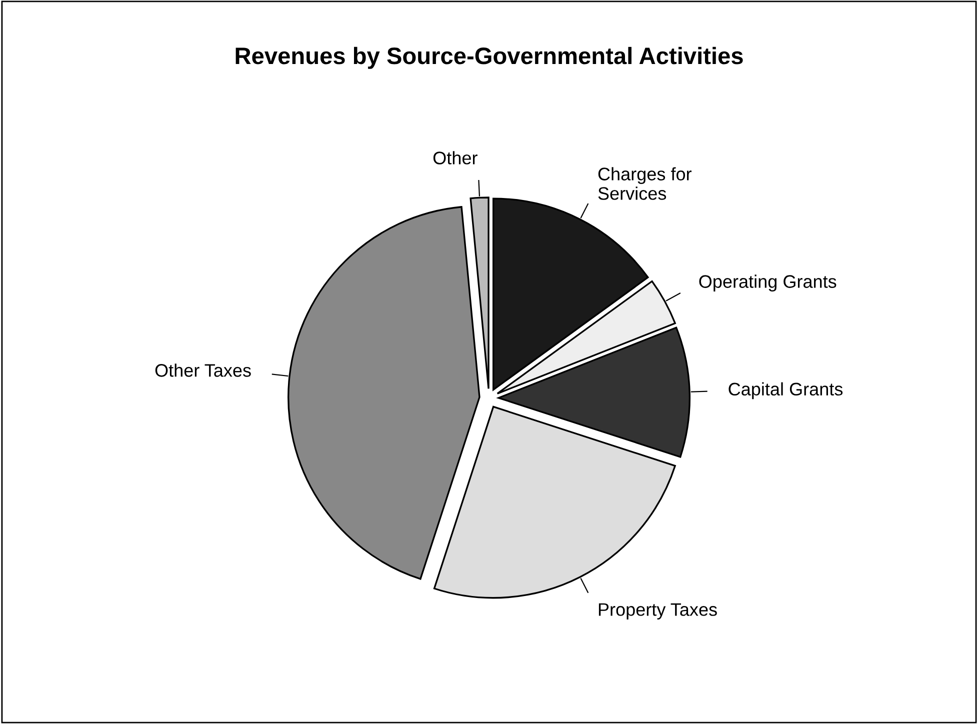 The image size is (978, 724). What do you see at coordinates (455, 157) in the screenshot?
I see `slice-label: Other` at bounding box center [455, 157].